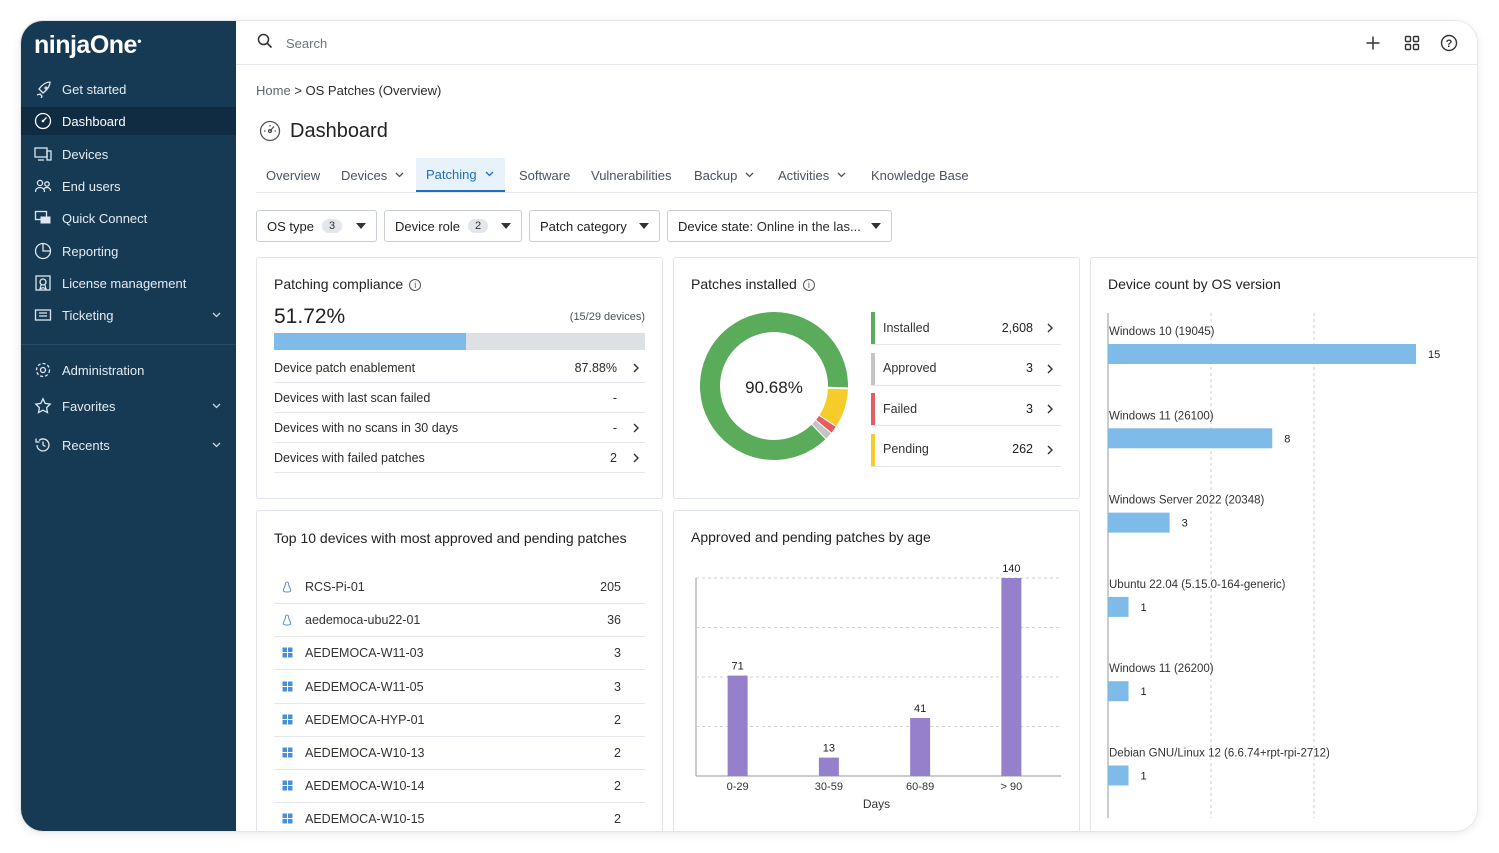 This screenshot has width=1499, height=853. Describe the element at coordinates (1449, 43) in the screenshot. I see `help-icon: ?` at that location.